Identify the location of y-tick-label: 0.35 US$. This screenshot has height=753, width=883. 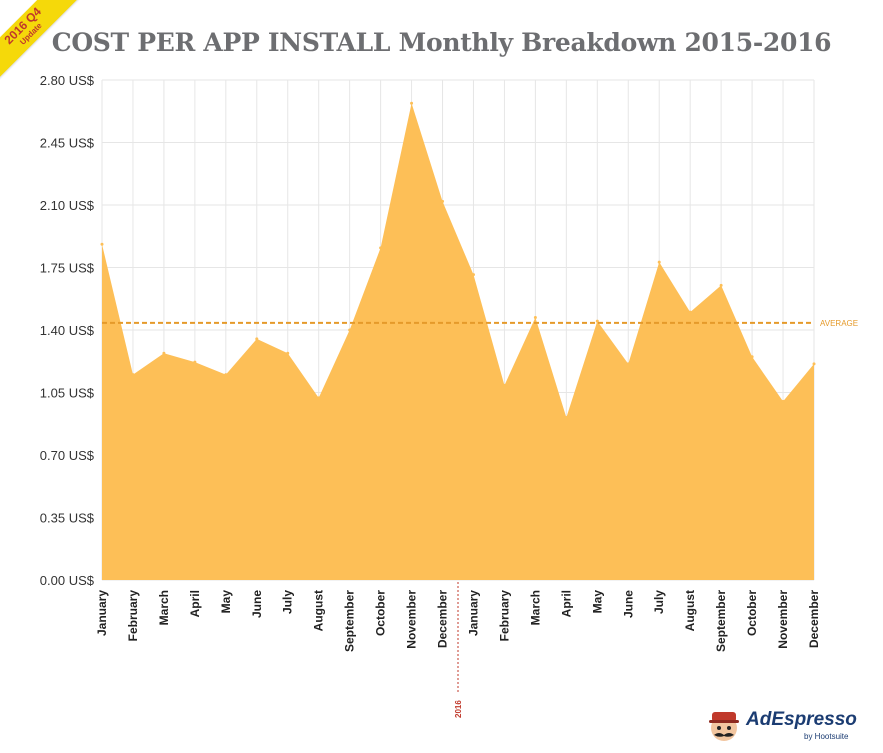
(67, 518).